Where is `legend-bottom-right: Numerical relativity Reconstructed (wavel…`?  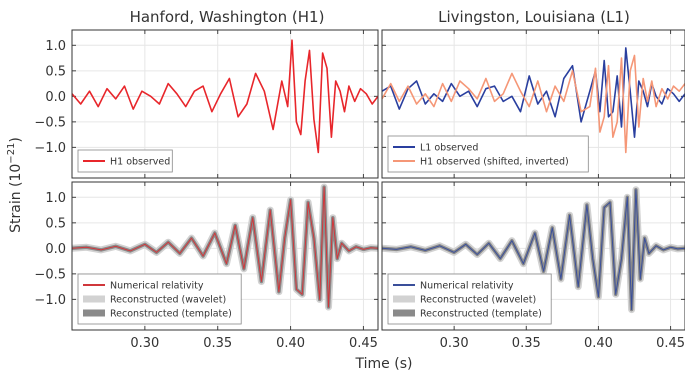 legend-bottom-right: Numerical relativity Reconstructed (wavel… is located at coordinates (469, 299).